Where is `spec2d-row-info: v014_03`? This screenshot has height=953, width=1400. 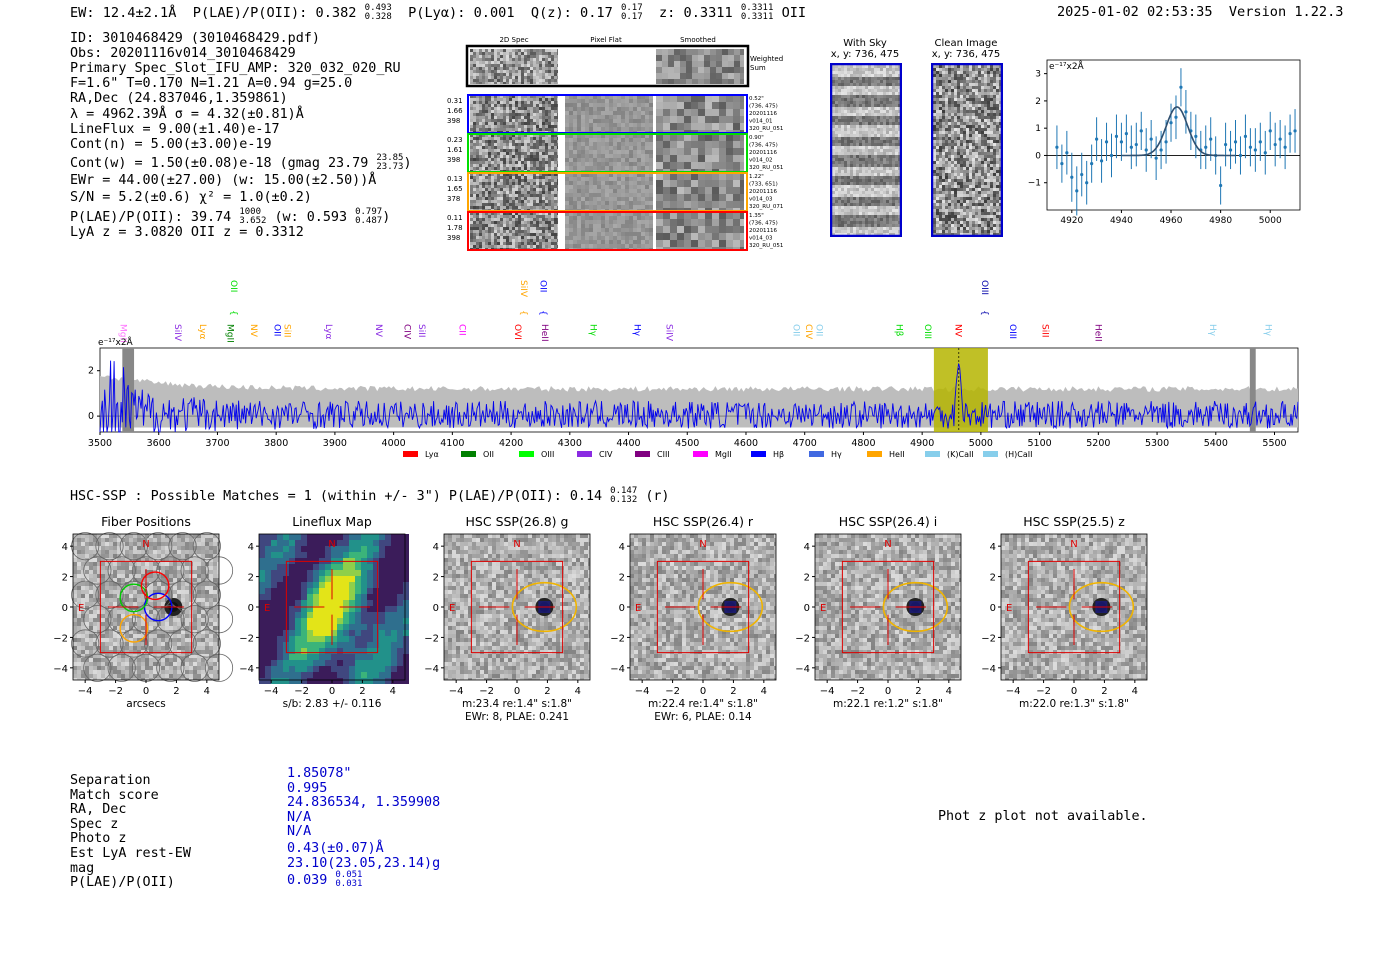
spec2d-row-info: v014_03 is located at coordinates (761, 239).